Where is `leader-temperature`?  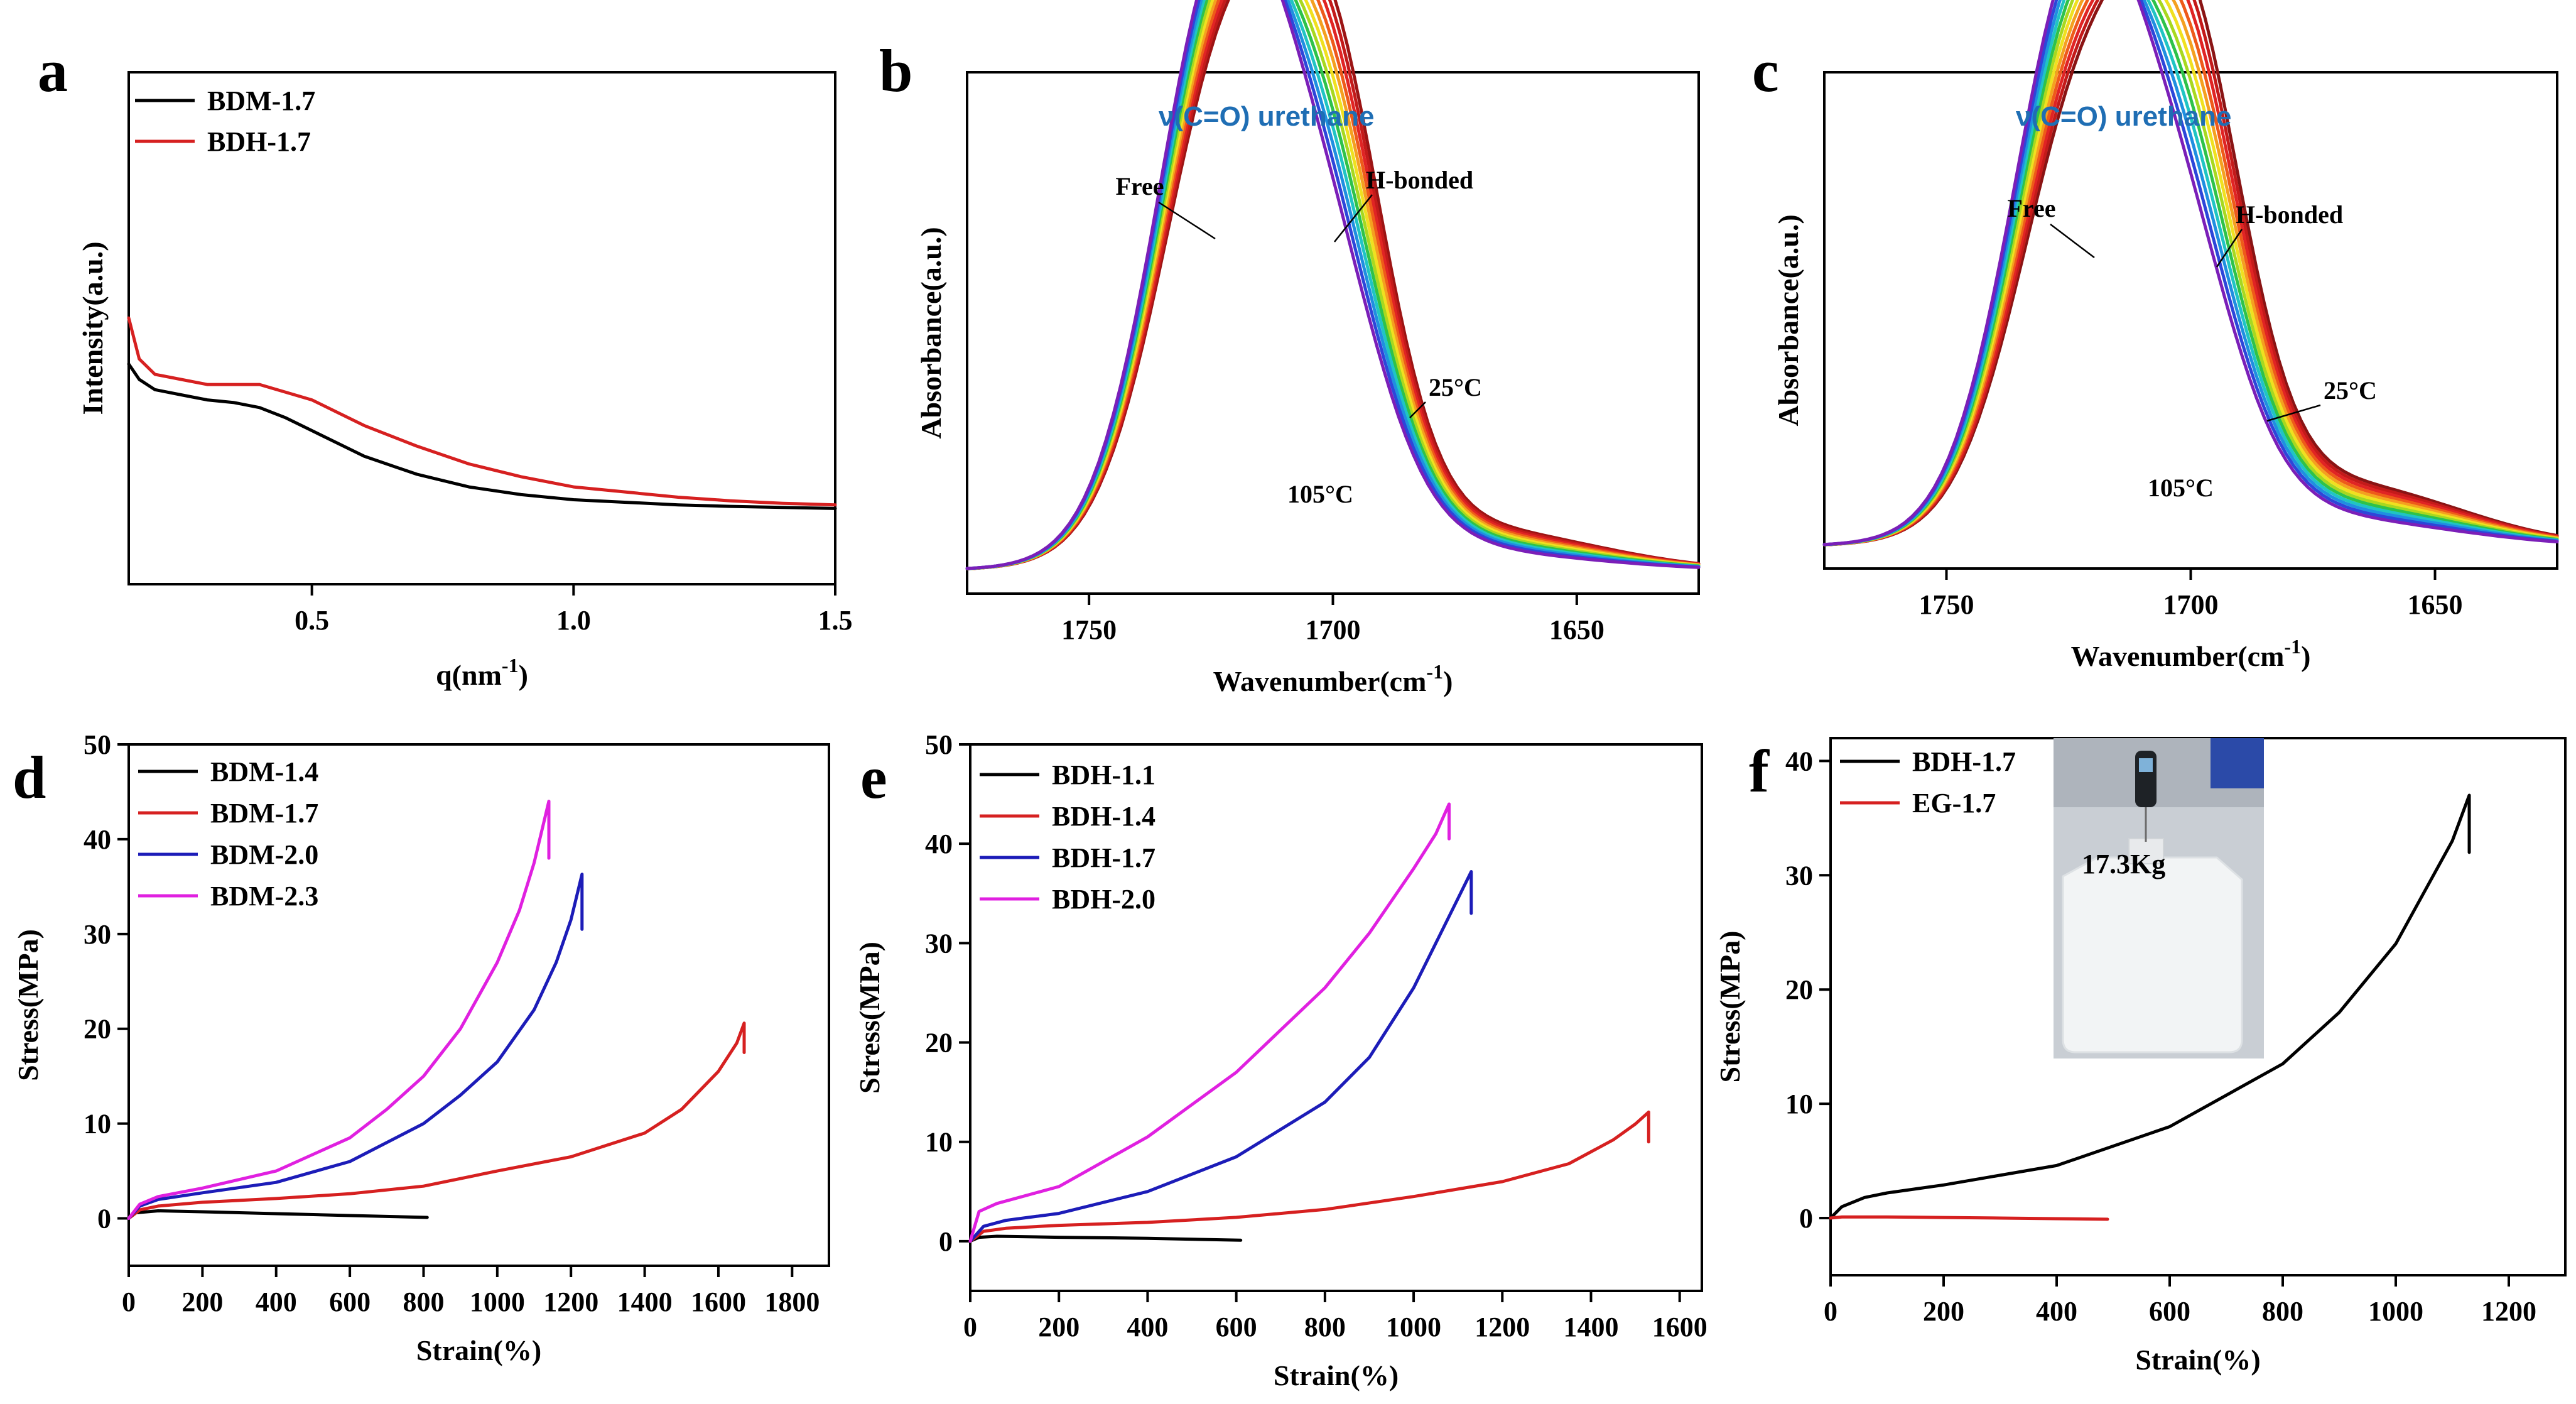
leader-temperature is located at coordinates (2294, 413).